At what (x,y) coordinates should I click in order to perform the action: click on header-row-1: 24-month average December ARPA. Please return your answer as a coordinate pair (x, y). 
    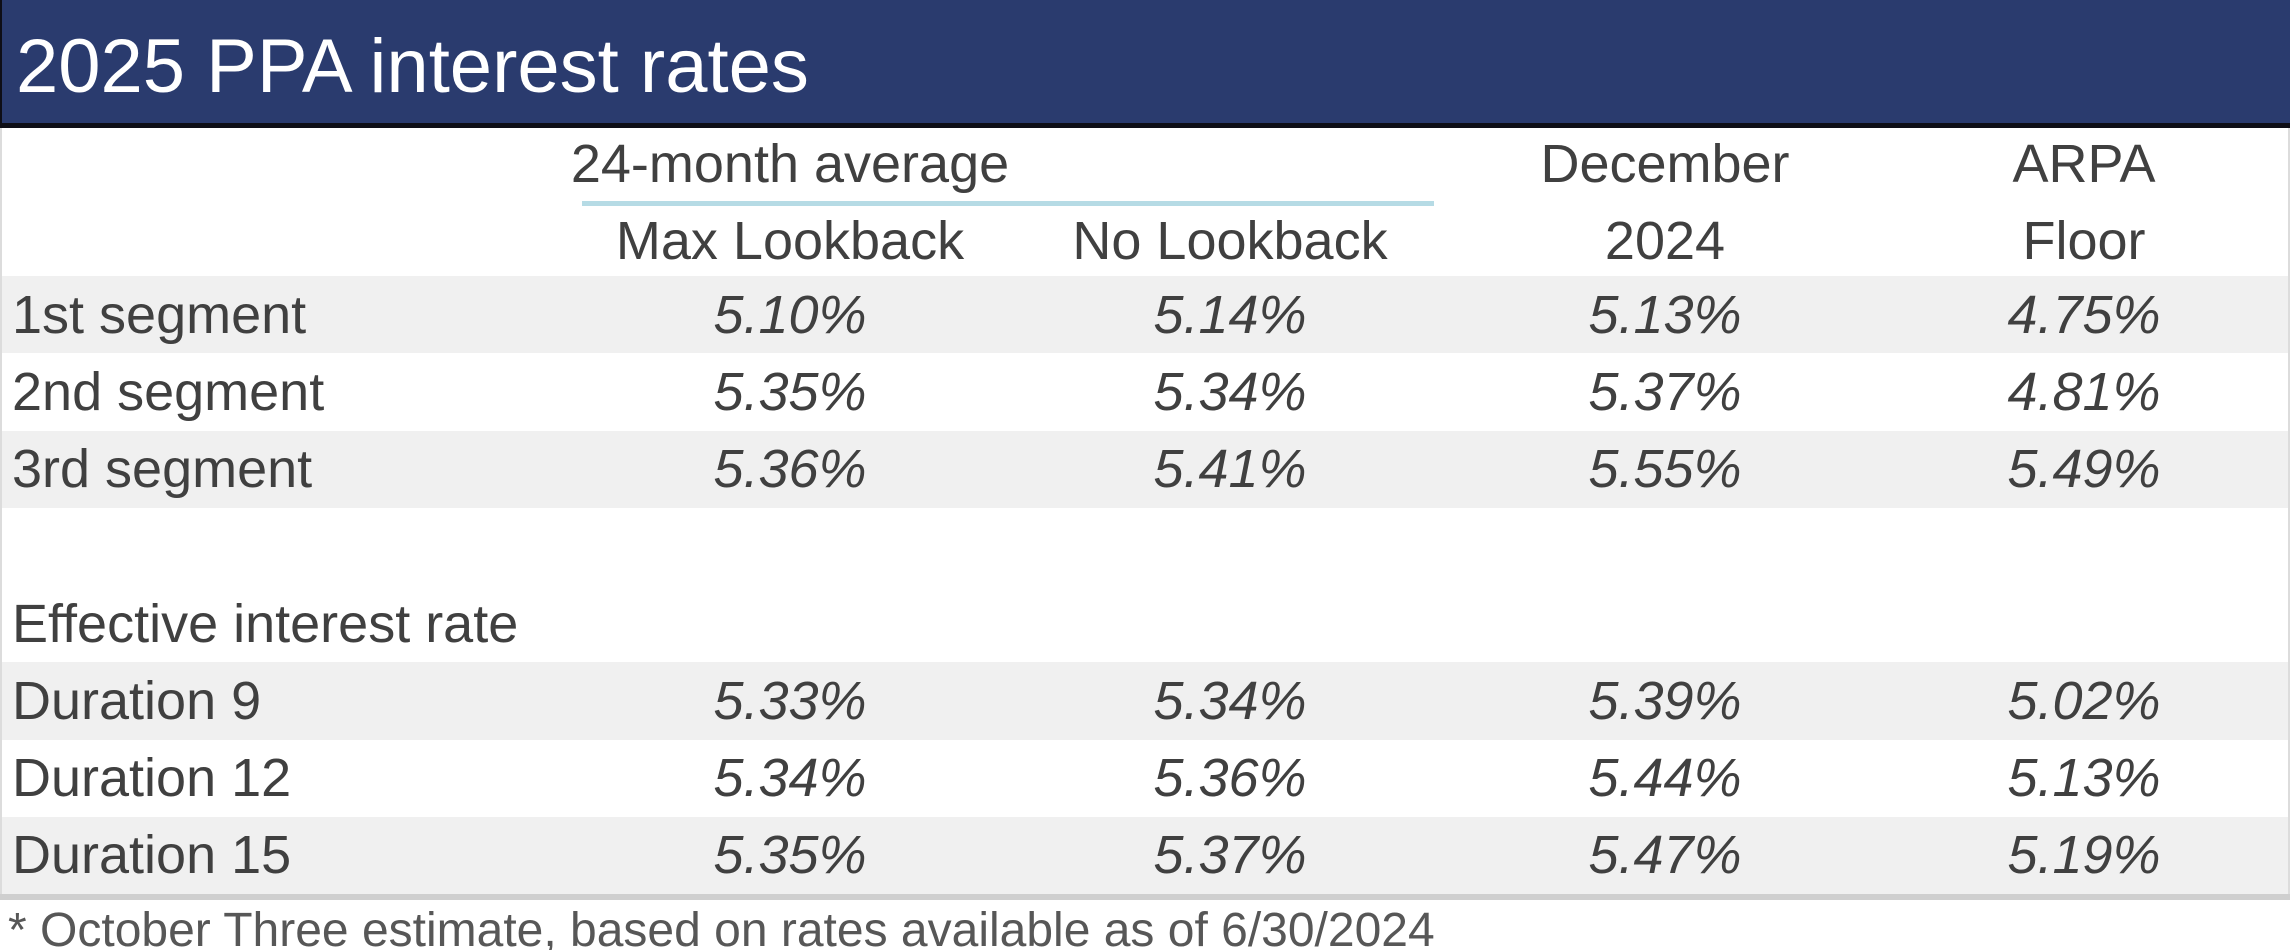
    Looking at the image, I should click on (1145, 164).